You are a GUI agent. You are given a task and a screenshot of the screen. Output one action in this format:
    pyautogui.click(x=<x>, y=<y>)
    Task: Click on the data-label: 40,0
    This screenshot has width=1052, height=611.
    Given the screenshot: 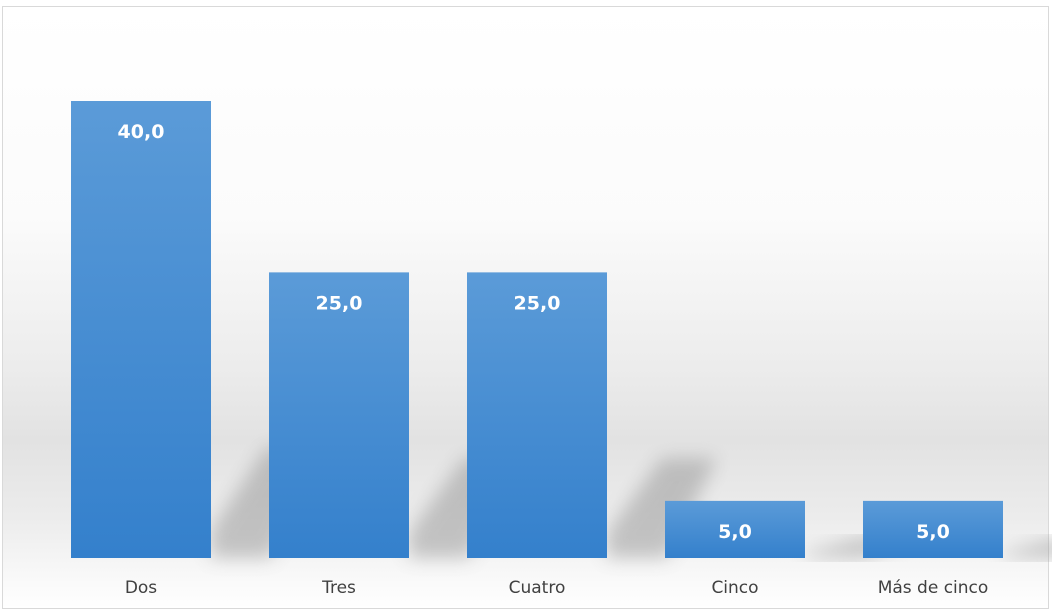 What is the action you would take?
    pyautogui.click(x=141, y=132)
    